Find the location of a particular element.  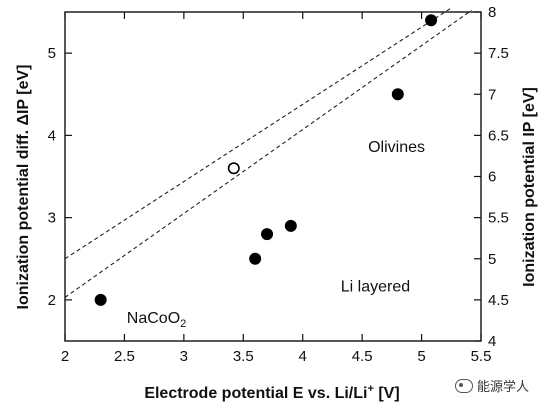

y-right-tick-label: 7 is located at coordinates (492, 94).